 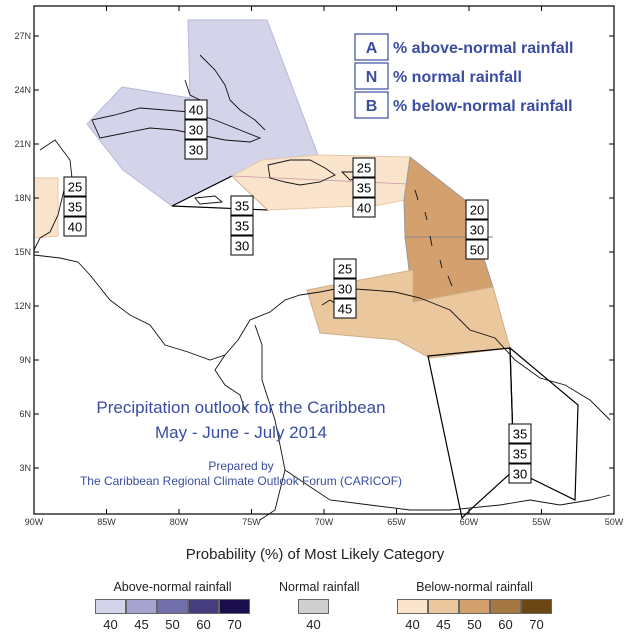 What do you see at coordinates (469, 522) in the screenshot?
I see `lon-tick-label: 60W` at bounding box center [469, 522].